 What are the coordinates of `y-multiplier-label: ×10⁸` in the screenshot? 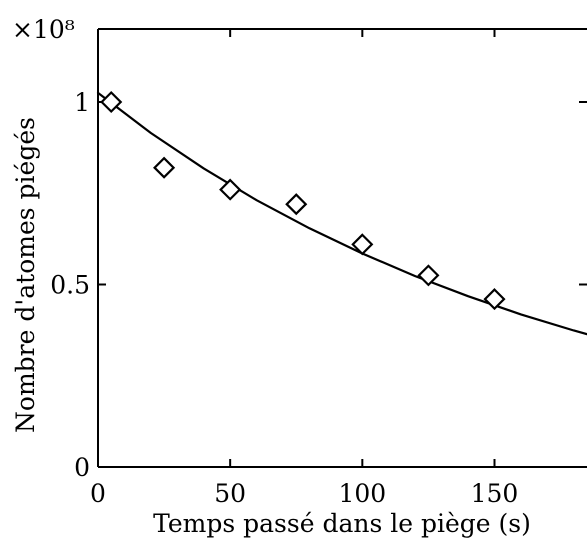 It's located at (43, 29).